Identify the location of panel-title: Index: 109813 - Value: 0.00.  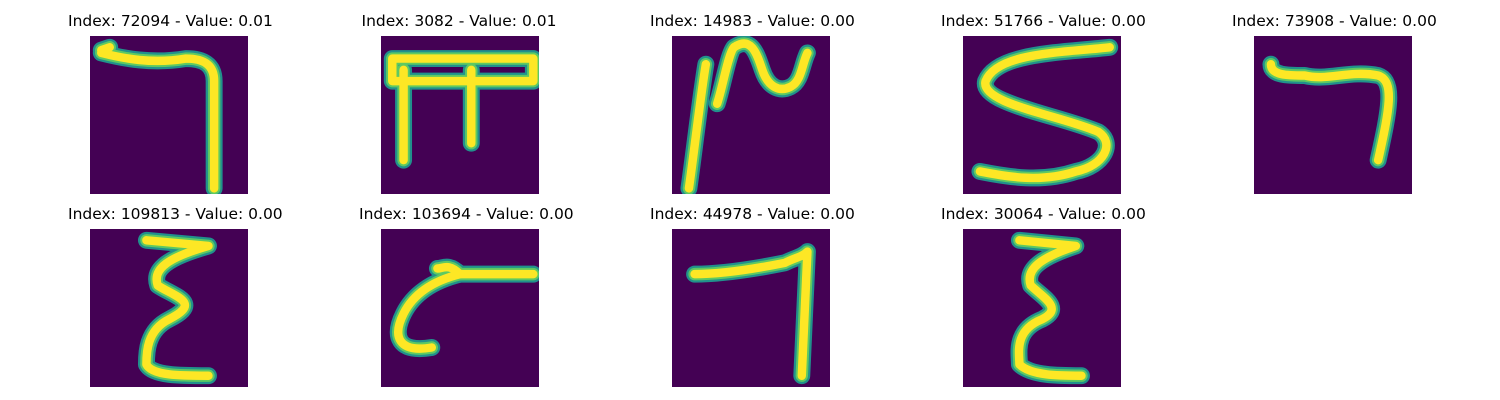
(175, 214).